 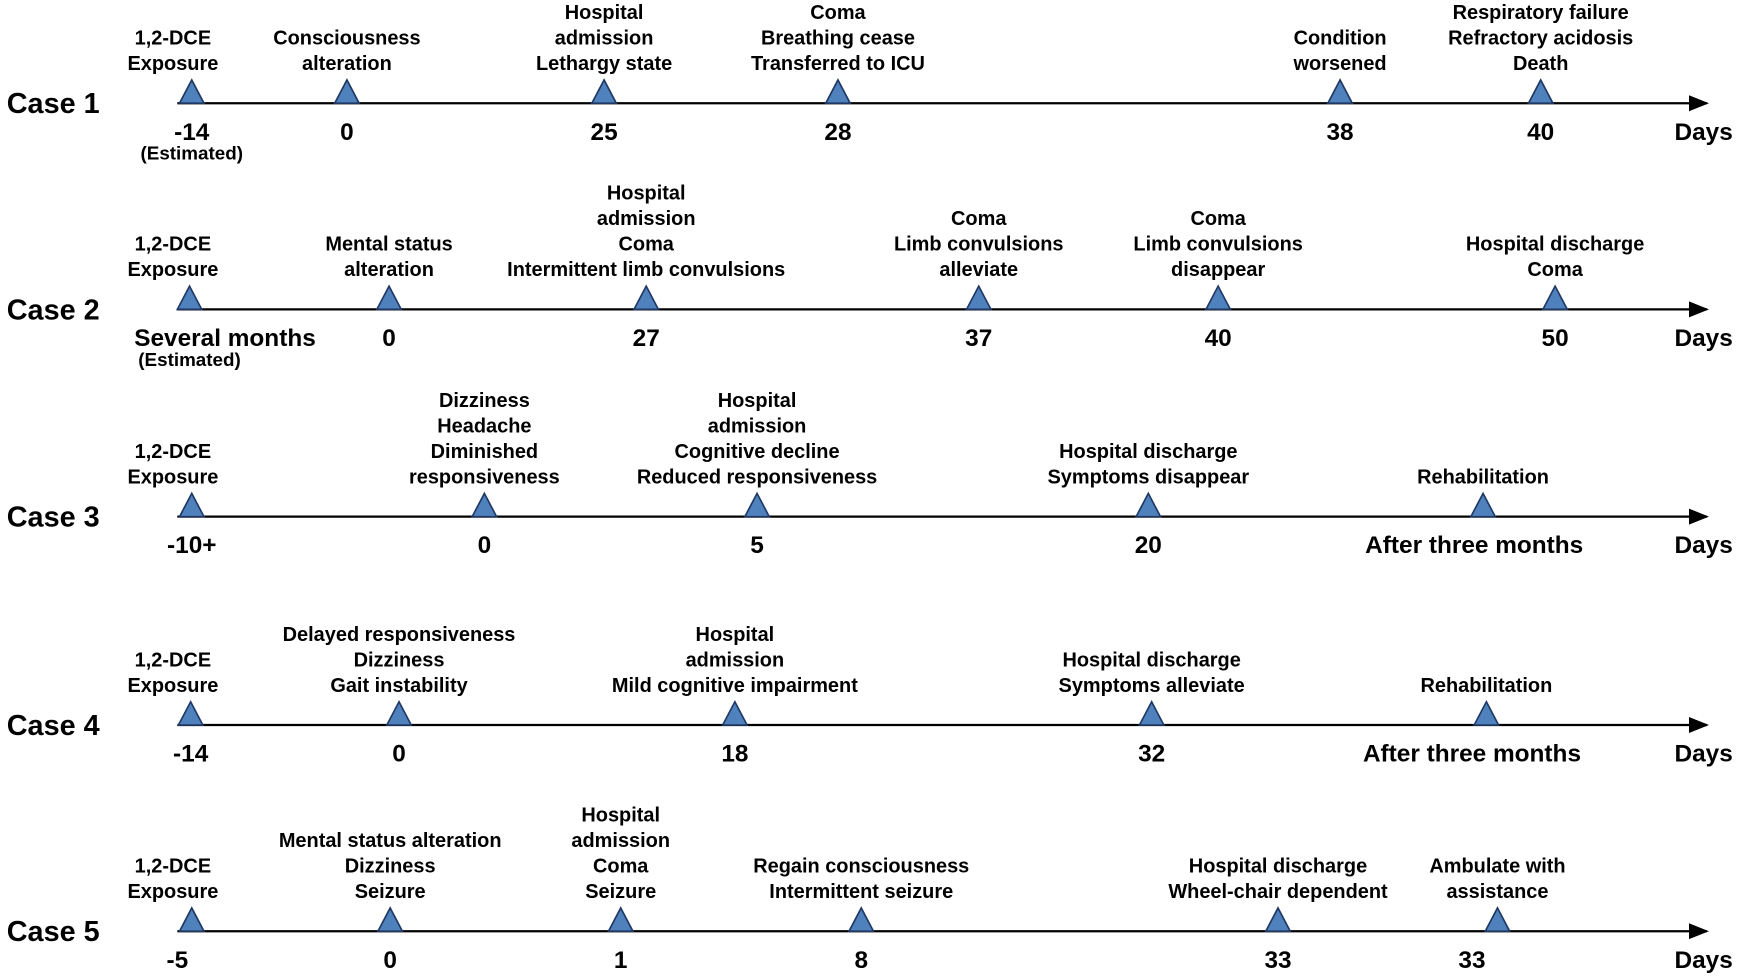 What do you see at coordinates (1151, 754) in the screenshot?
I see `day-label: 32` at bounding box center [1151, 754].